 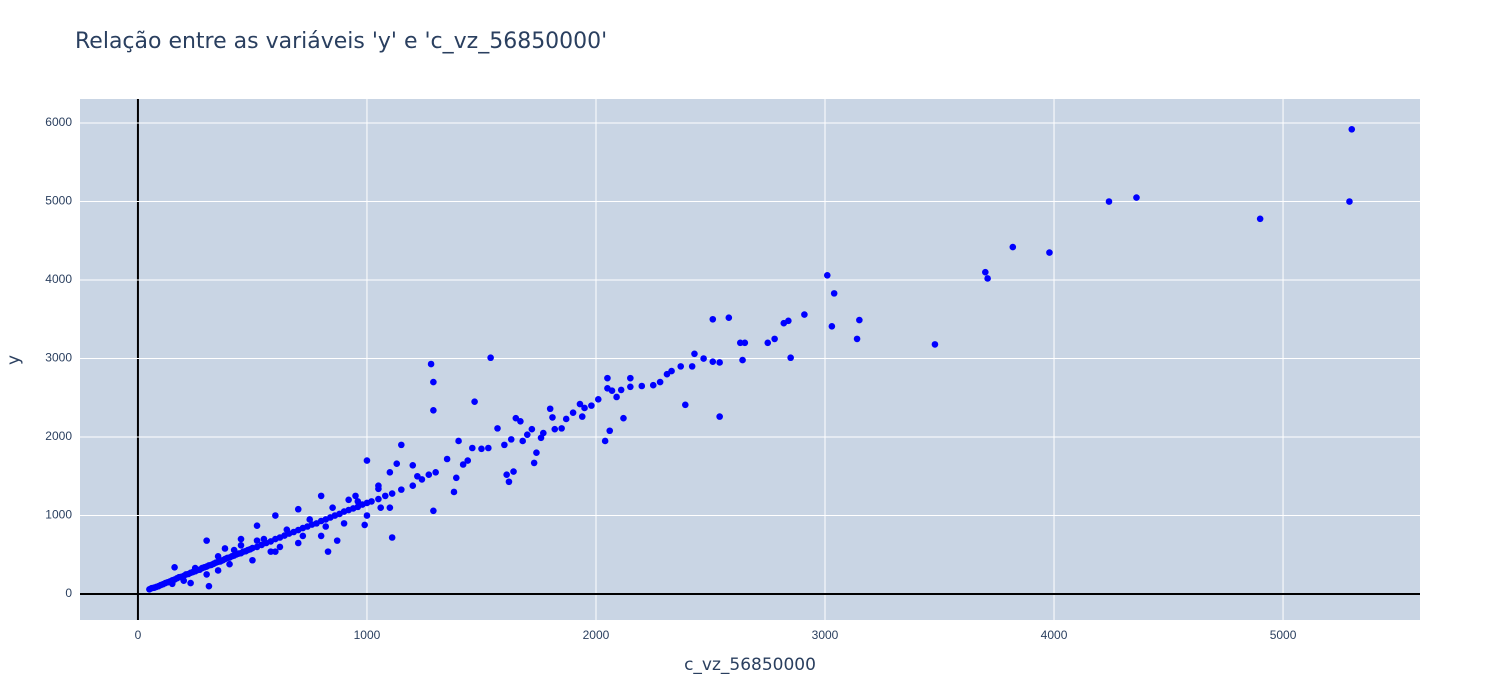 What do you see at coordinates (58, 279) in the screenshot?
I see `y-tick-label: 4000` at bounding box center [58, 279].